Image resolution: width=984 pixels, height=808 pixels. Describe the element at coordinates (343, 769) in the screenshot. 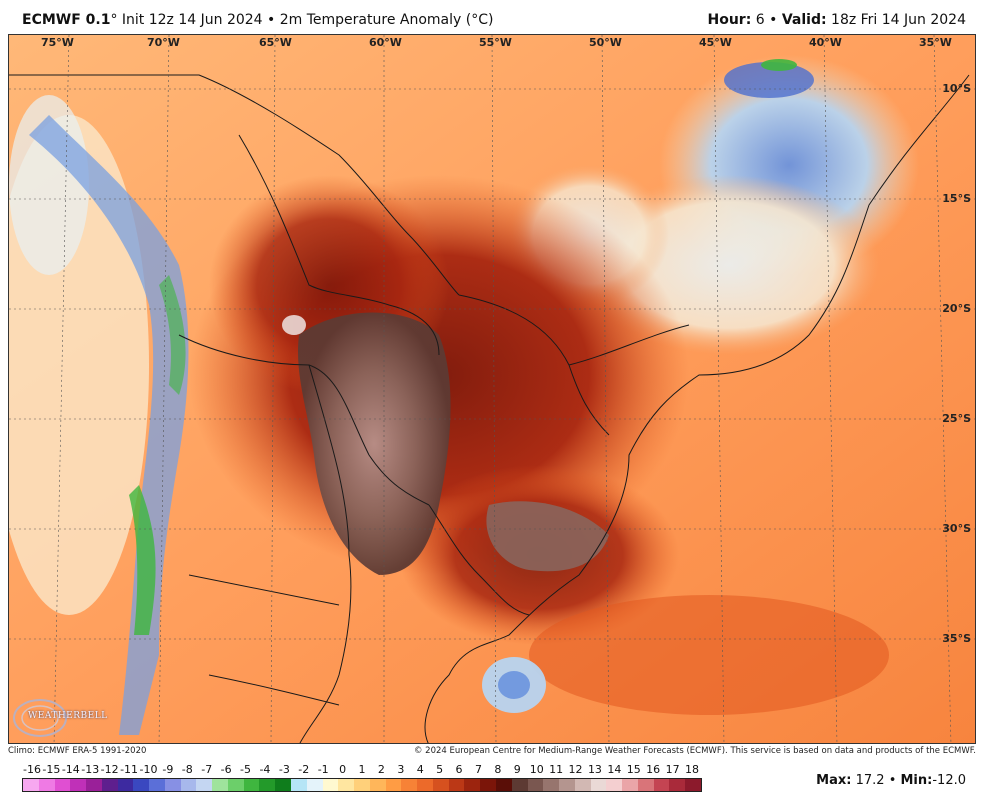

I see `colorbar-tick-label: 0` at that location.